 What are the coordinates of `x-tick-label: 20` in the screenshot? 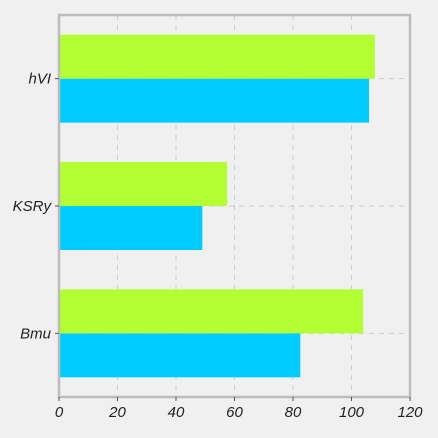 It's located at (117, 412).